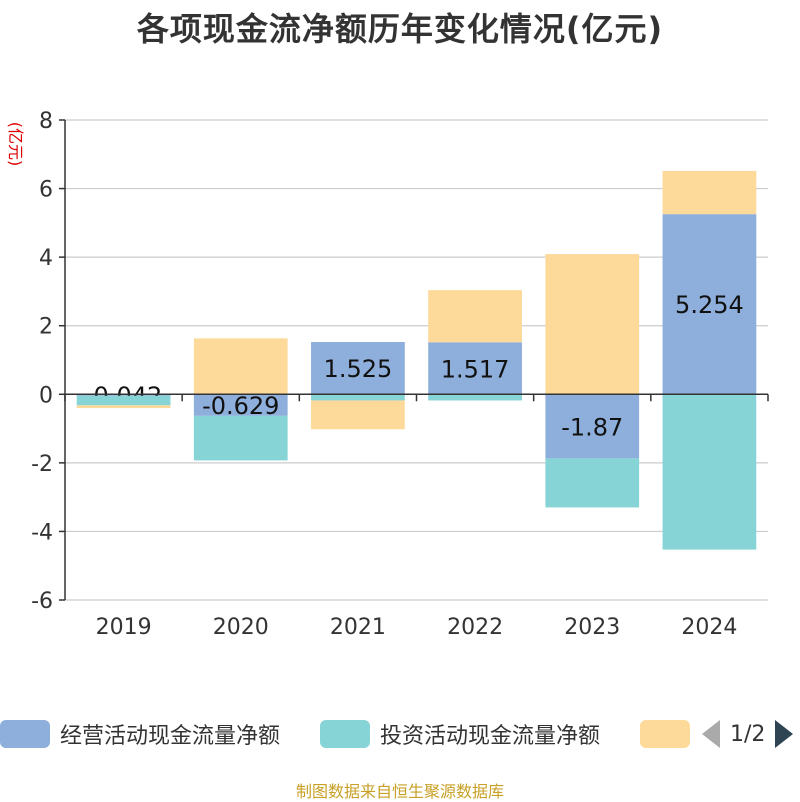  What do you see at coordinates (358, 627) in the screenshot?
I see `x-tick-label-2021: 2021` at bounding box center [358, 627].